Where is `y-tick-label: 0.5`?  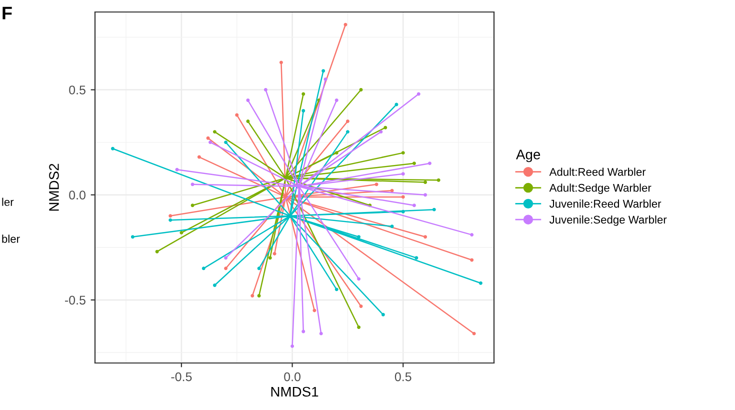 y-tick-label: 0.5 is located at coordinates (77, 90).